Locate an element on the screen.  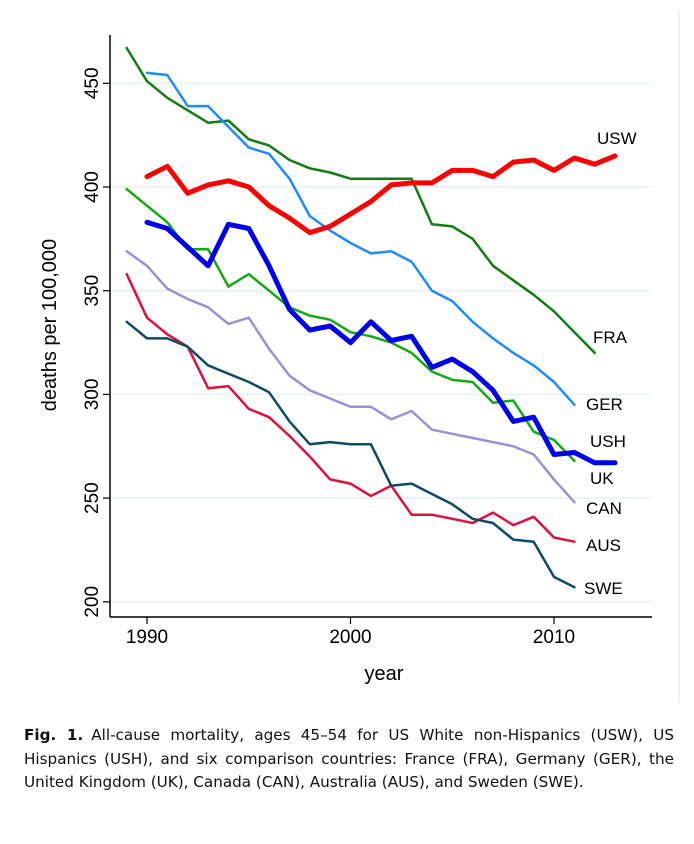
y-tick-label: 300 is located at coordinates (92, 395).